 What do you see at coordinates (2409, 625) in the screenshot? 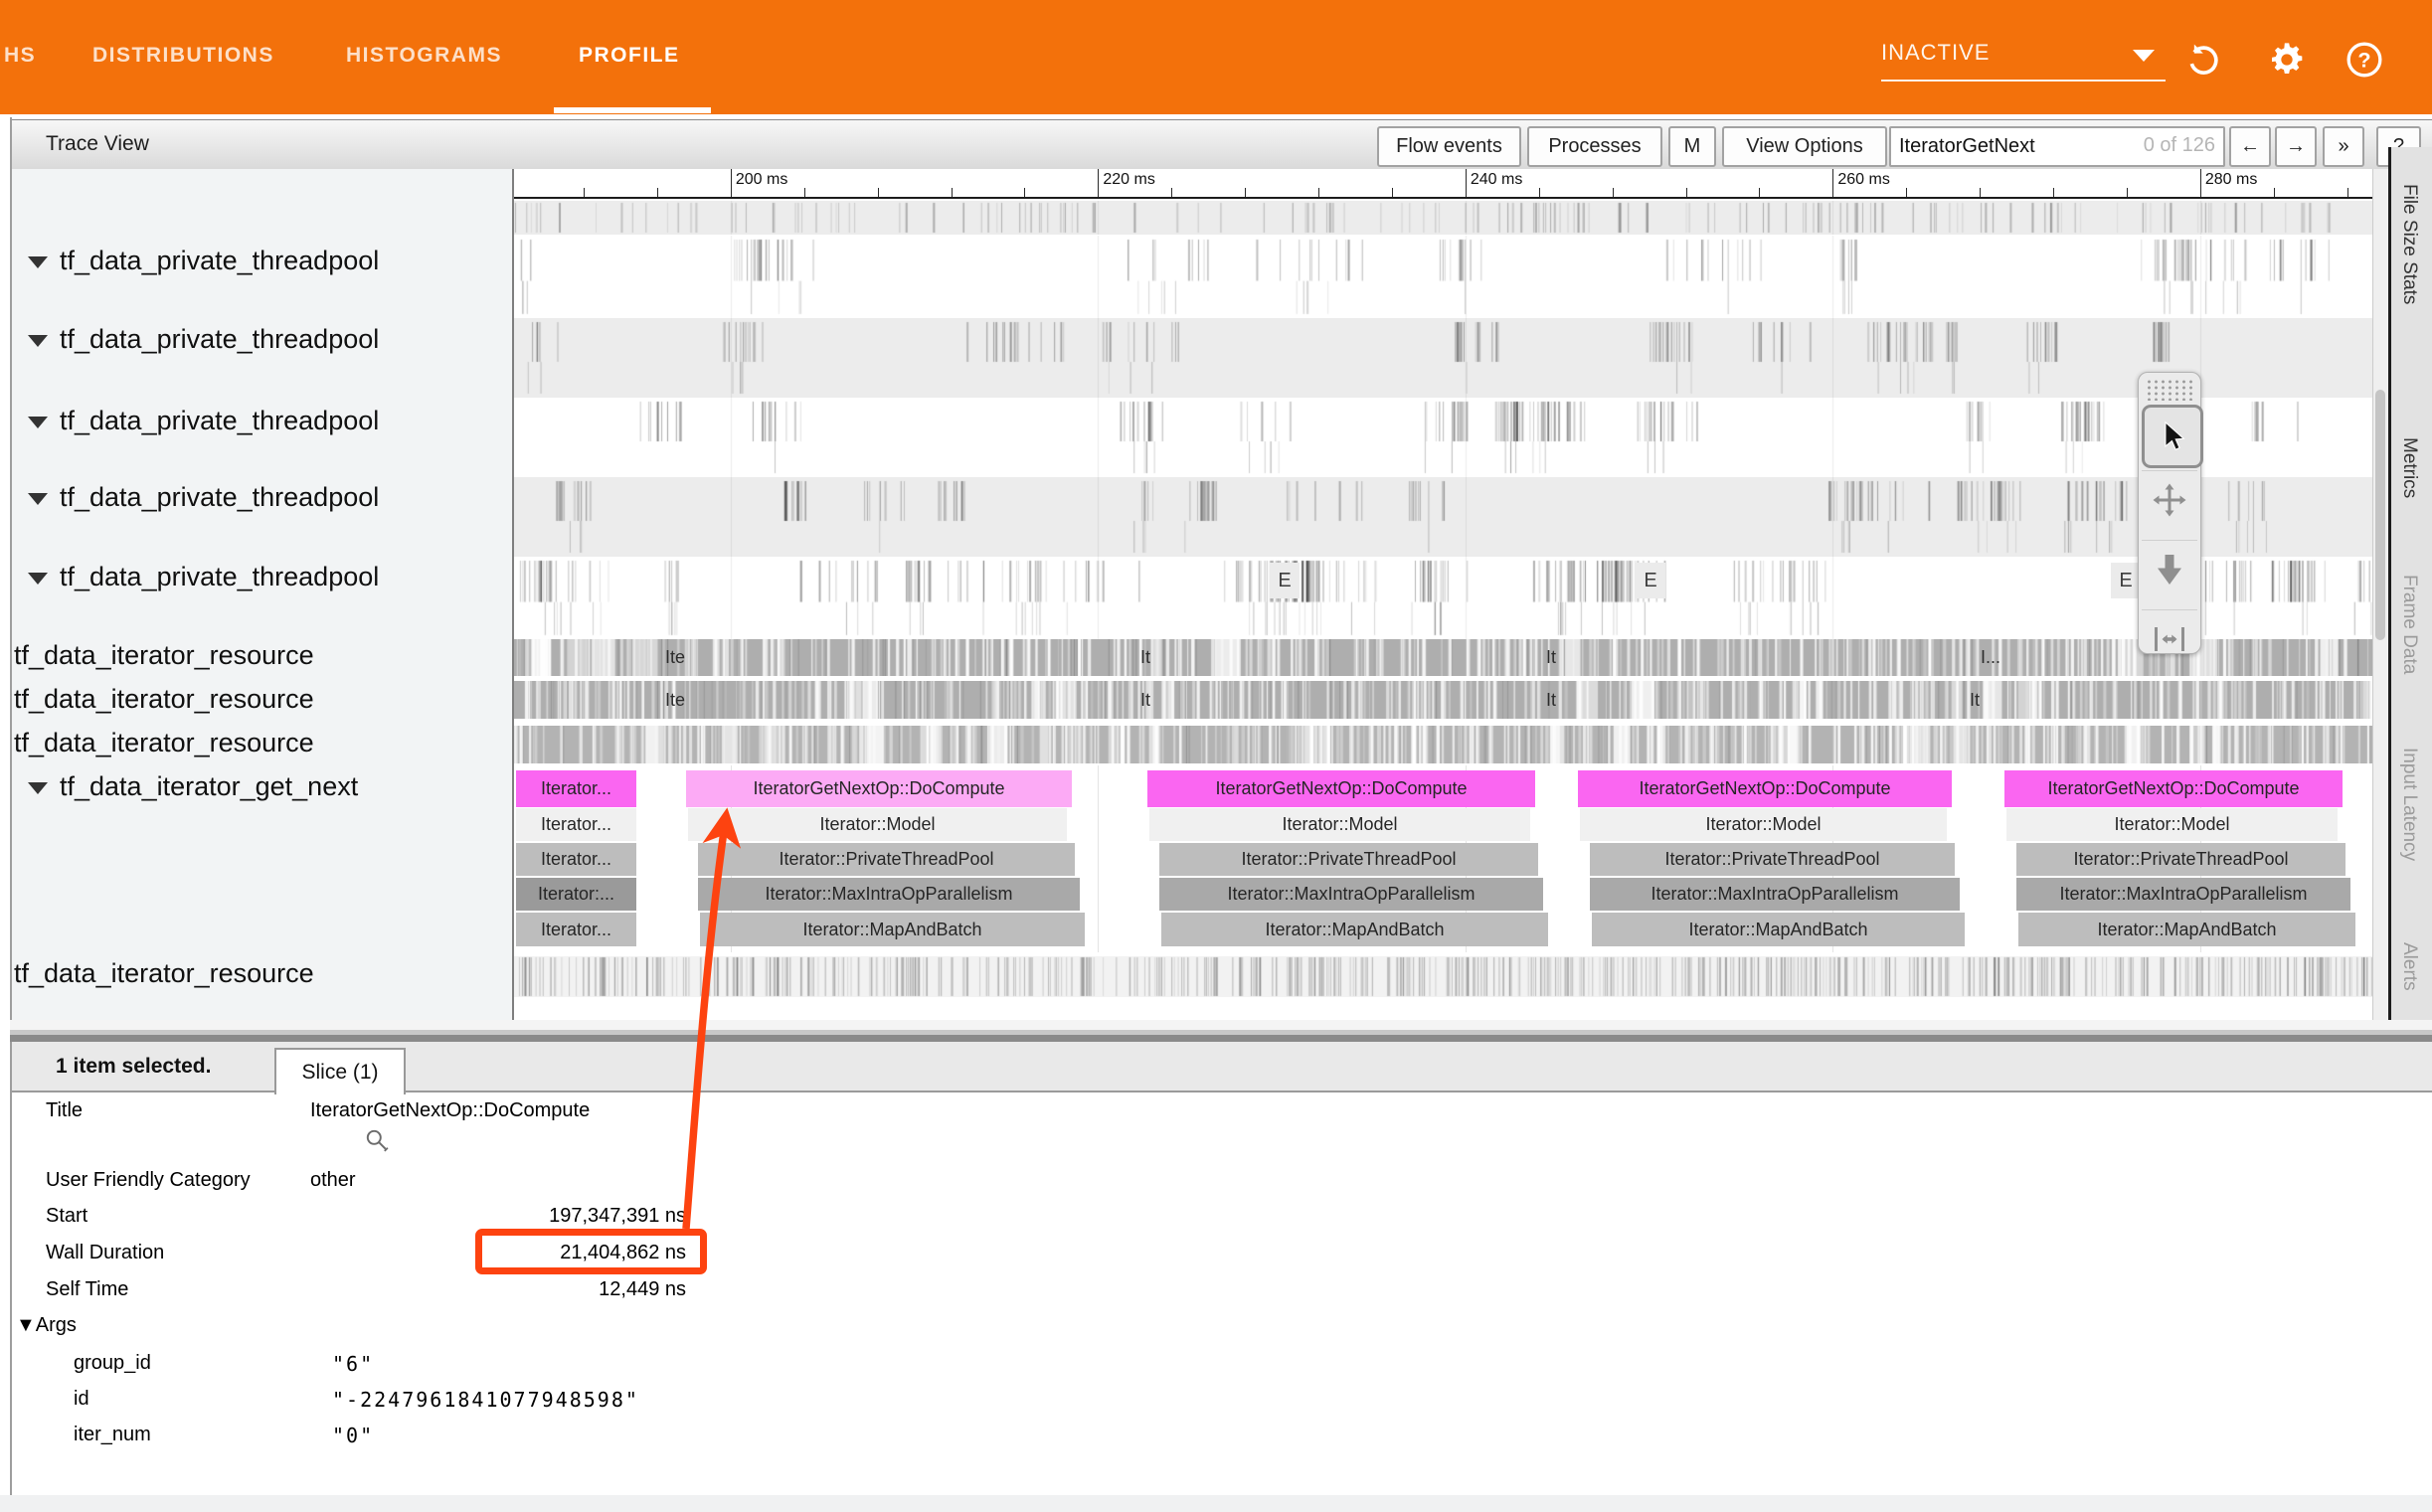
I see `sidebar-tab-frame-data: Frame Data` at bounding box center [2409, 625].